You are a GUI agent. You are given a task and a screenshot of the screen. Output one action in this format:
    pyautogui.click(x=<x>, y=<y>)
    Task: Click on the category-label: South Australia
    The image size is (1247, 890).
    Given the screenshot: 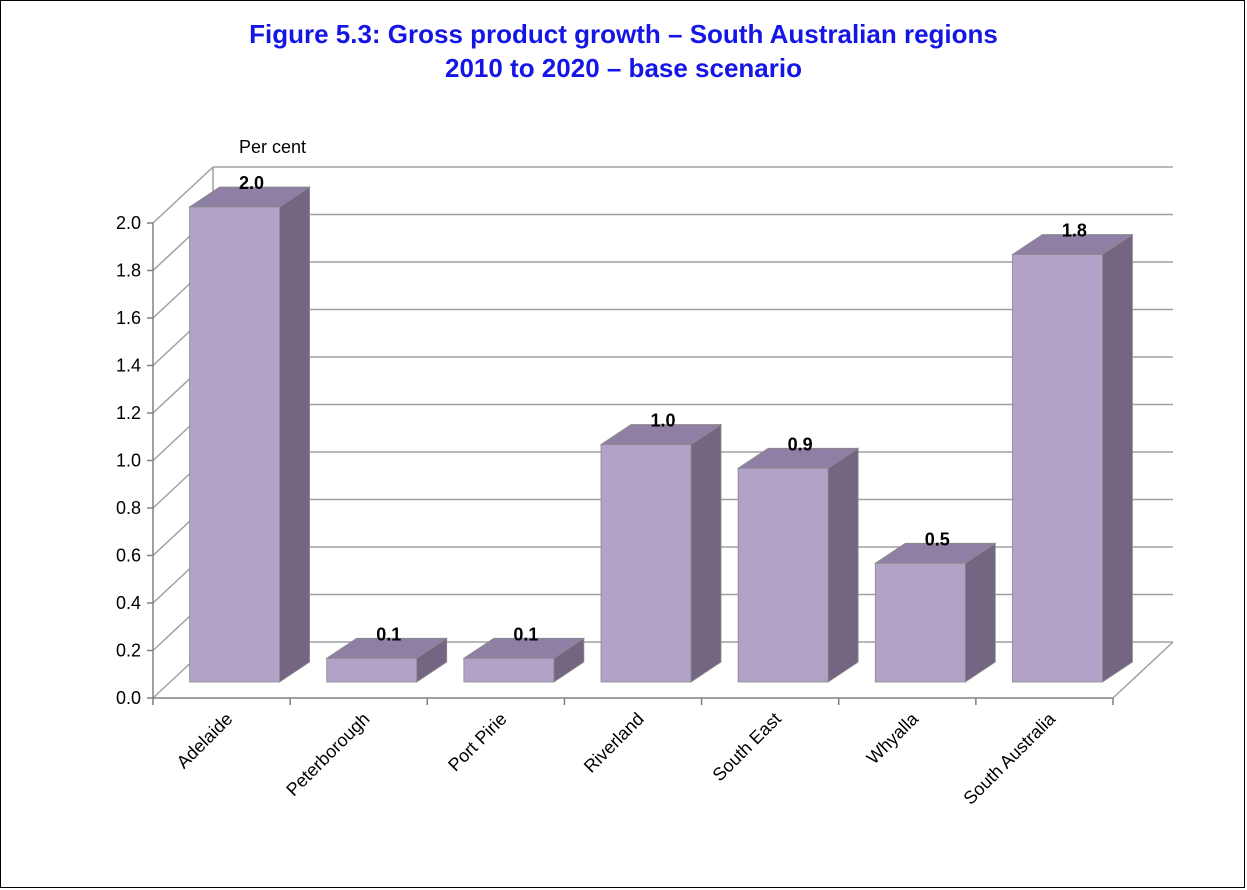 What is the action you would take?
    pyautogui.click(x=1009, y=758)
    